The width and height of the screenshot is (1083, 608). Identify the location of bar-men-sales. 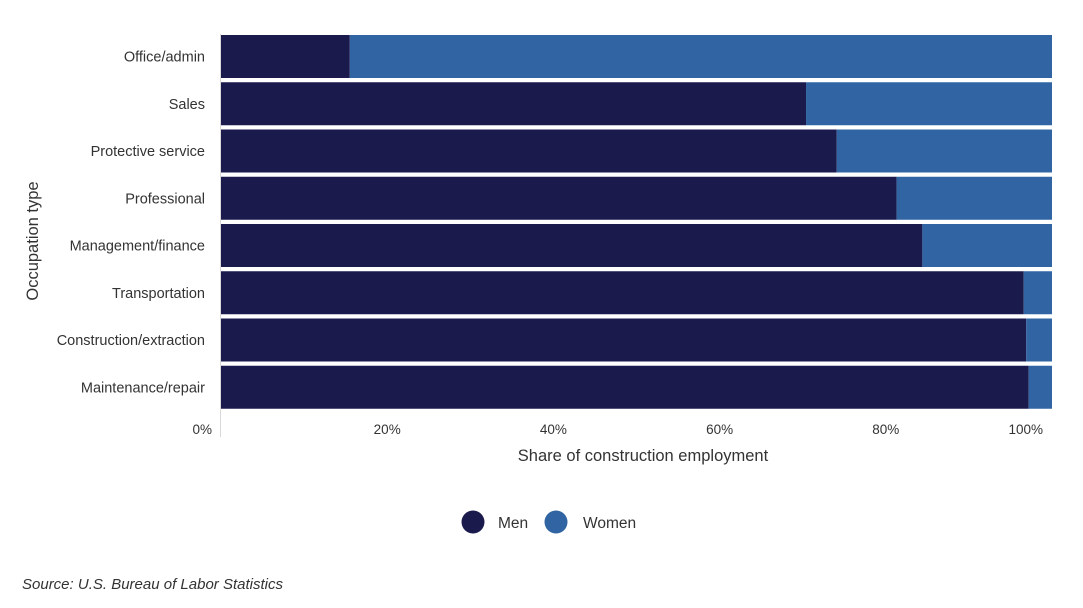
(514, 104).